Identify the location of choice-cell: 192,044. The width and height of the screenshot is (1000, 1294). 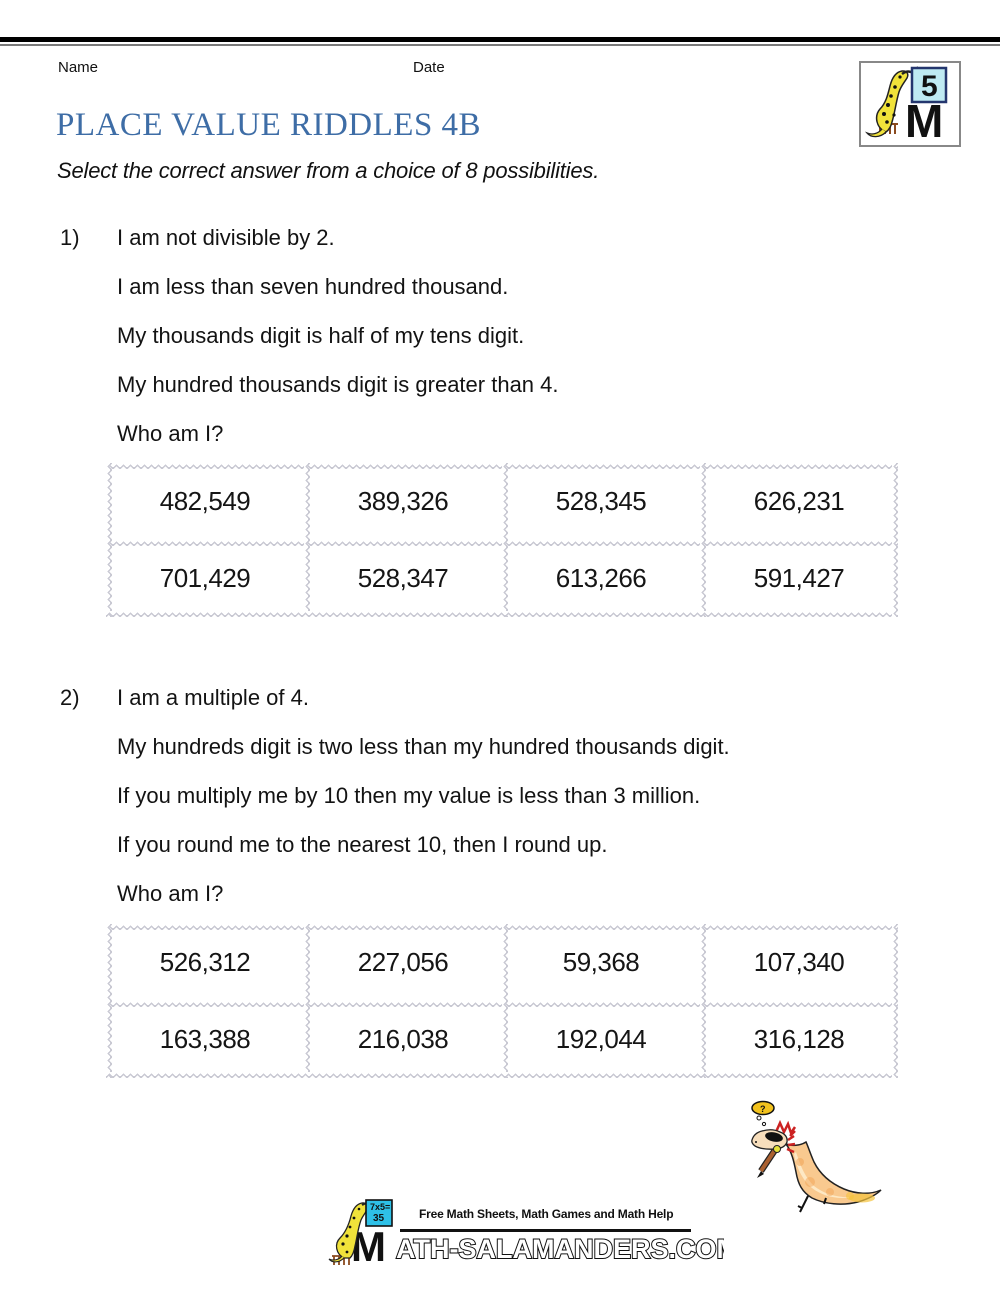
(601, 1039).